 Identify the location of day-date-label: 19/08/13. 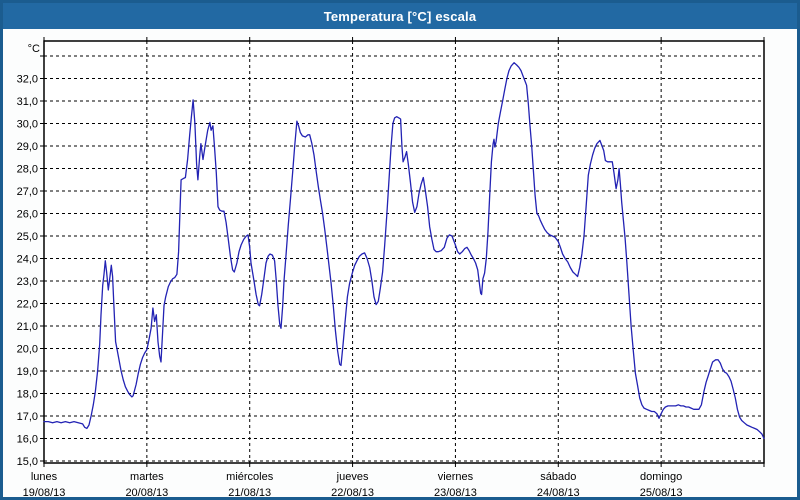
(44, 492).